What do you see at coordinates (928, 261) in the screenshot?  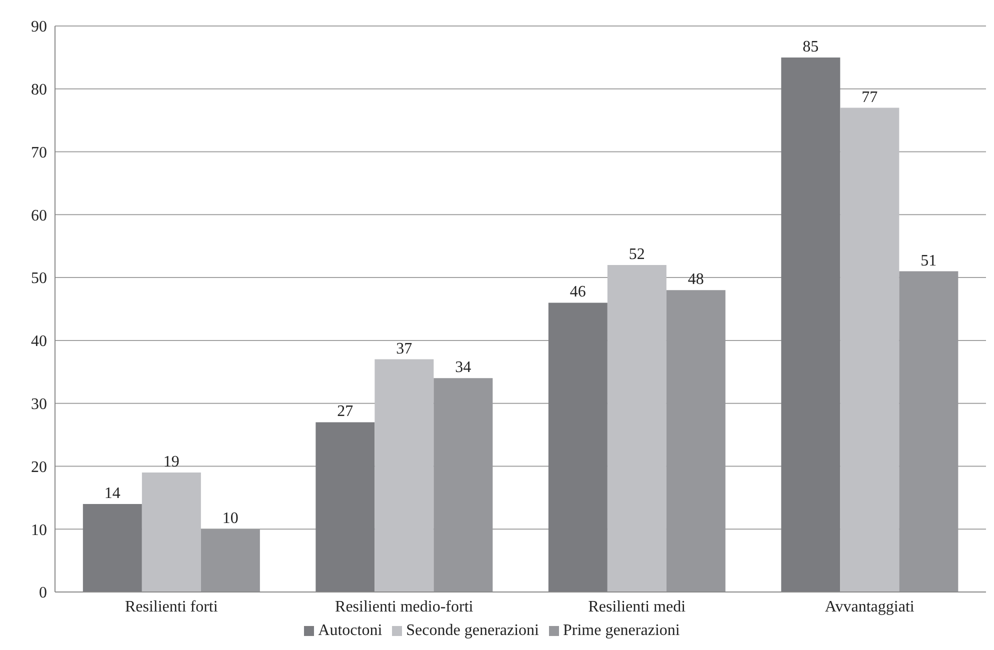 I see `data-label: 51` at bounding box center [928, 261].